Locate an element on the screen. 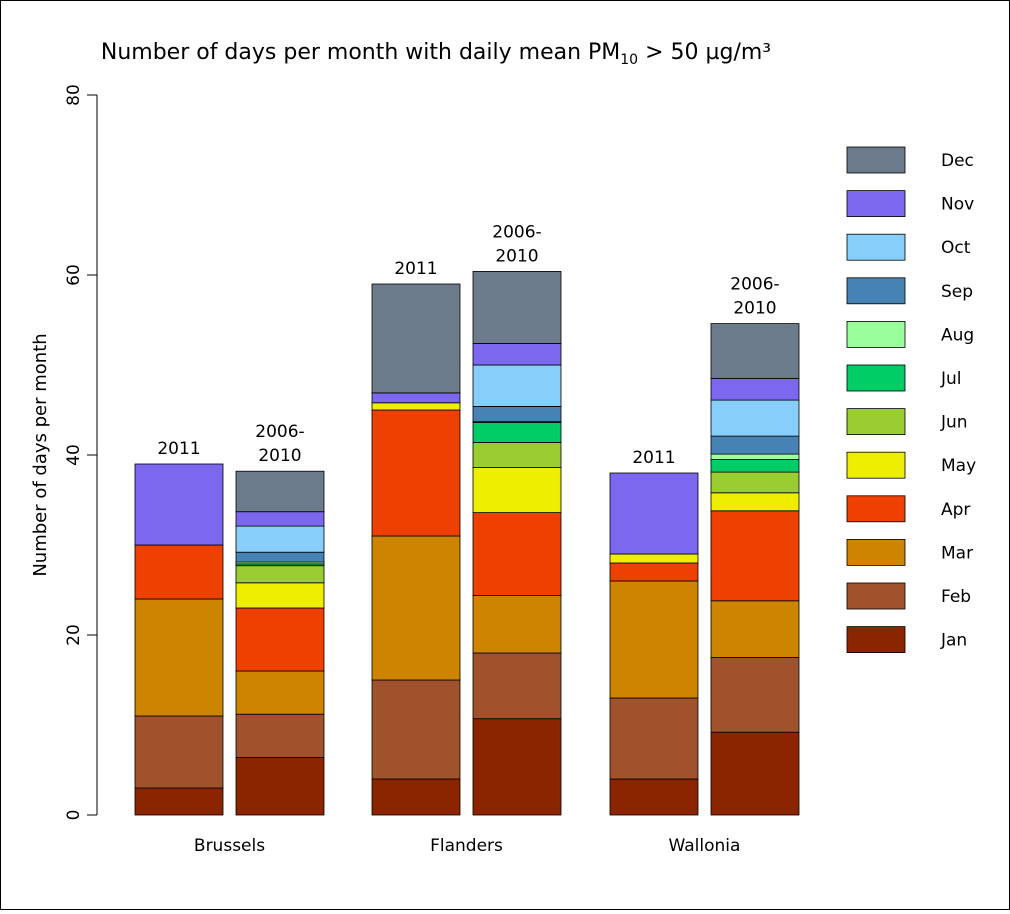 This screenshot has width=1010, height=914. legend-label-jul: Jul is located at coordinates (951, 379).